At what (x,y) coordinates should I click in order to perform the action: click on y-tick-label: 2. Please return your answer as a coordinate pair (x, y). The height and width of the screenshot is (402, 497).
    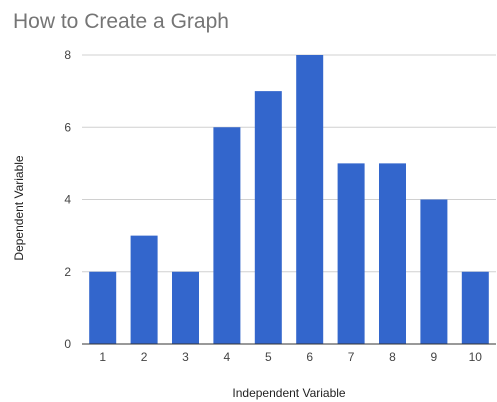
    Looking at the image, I should click on (67, 272).